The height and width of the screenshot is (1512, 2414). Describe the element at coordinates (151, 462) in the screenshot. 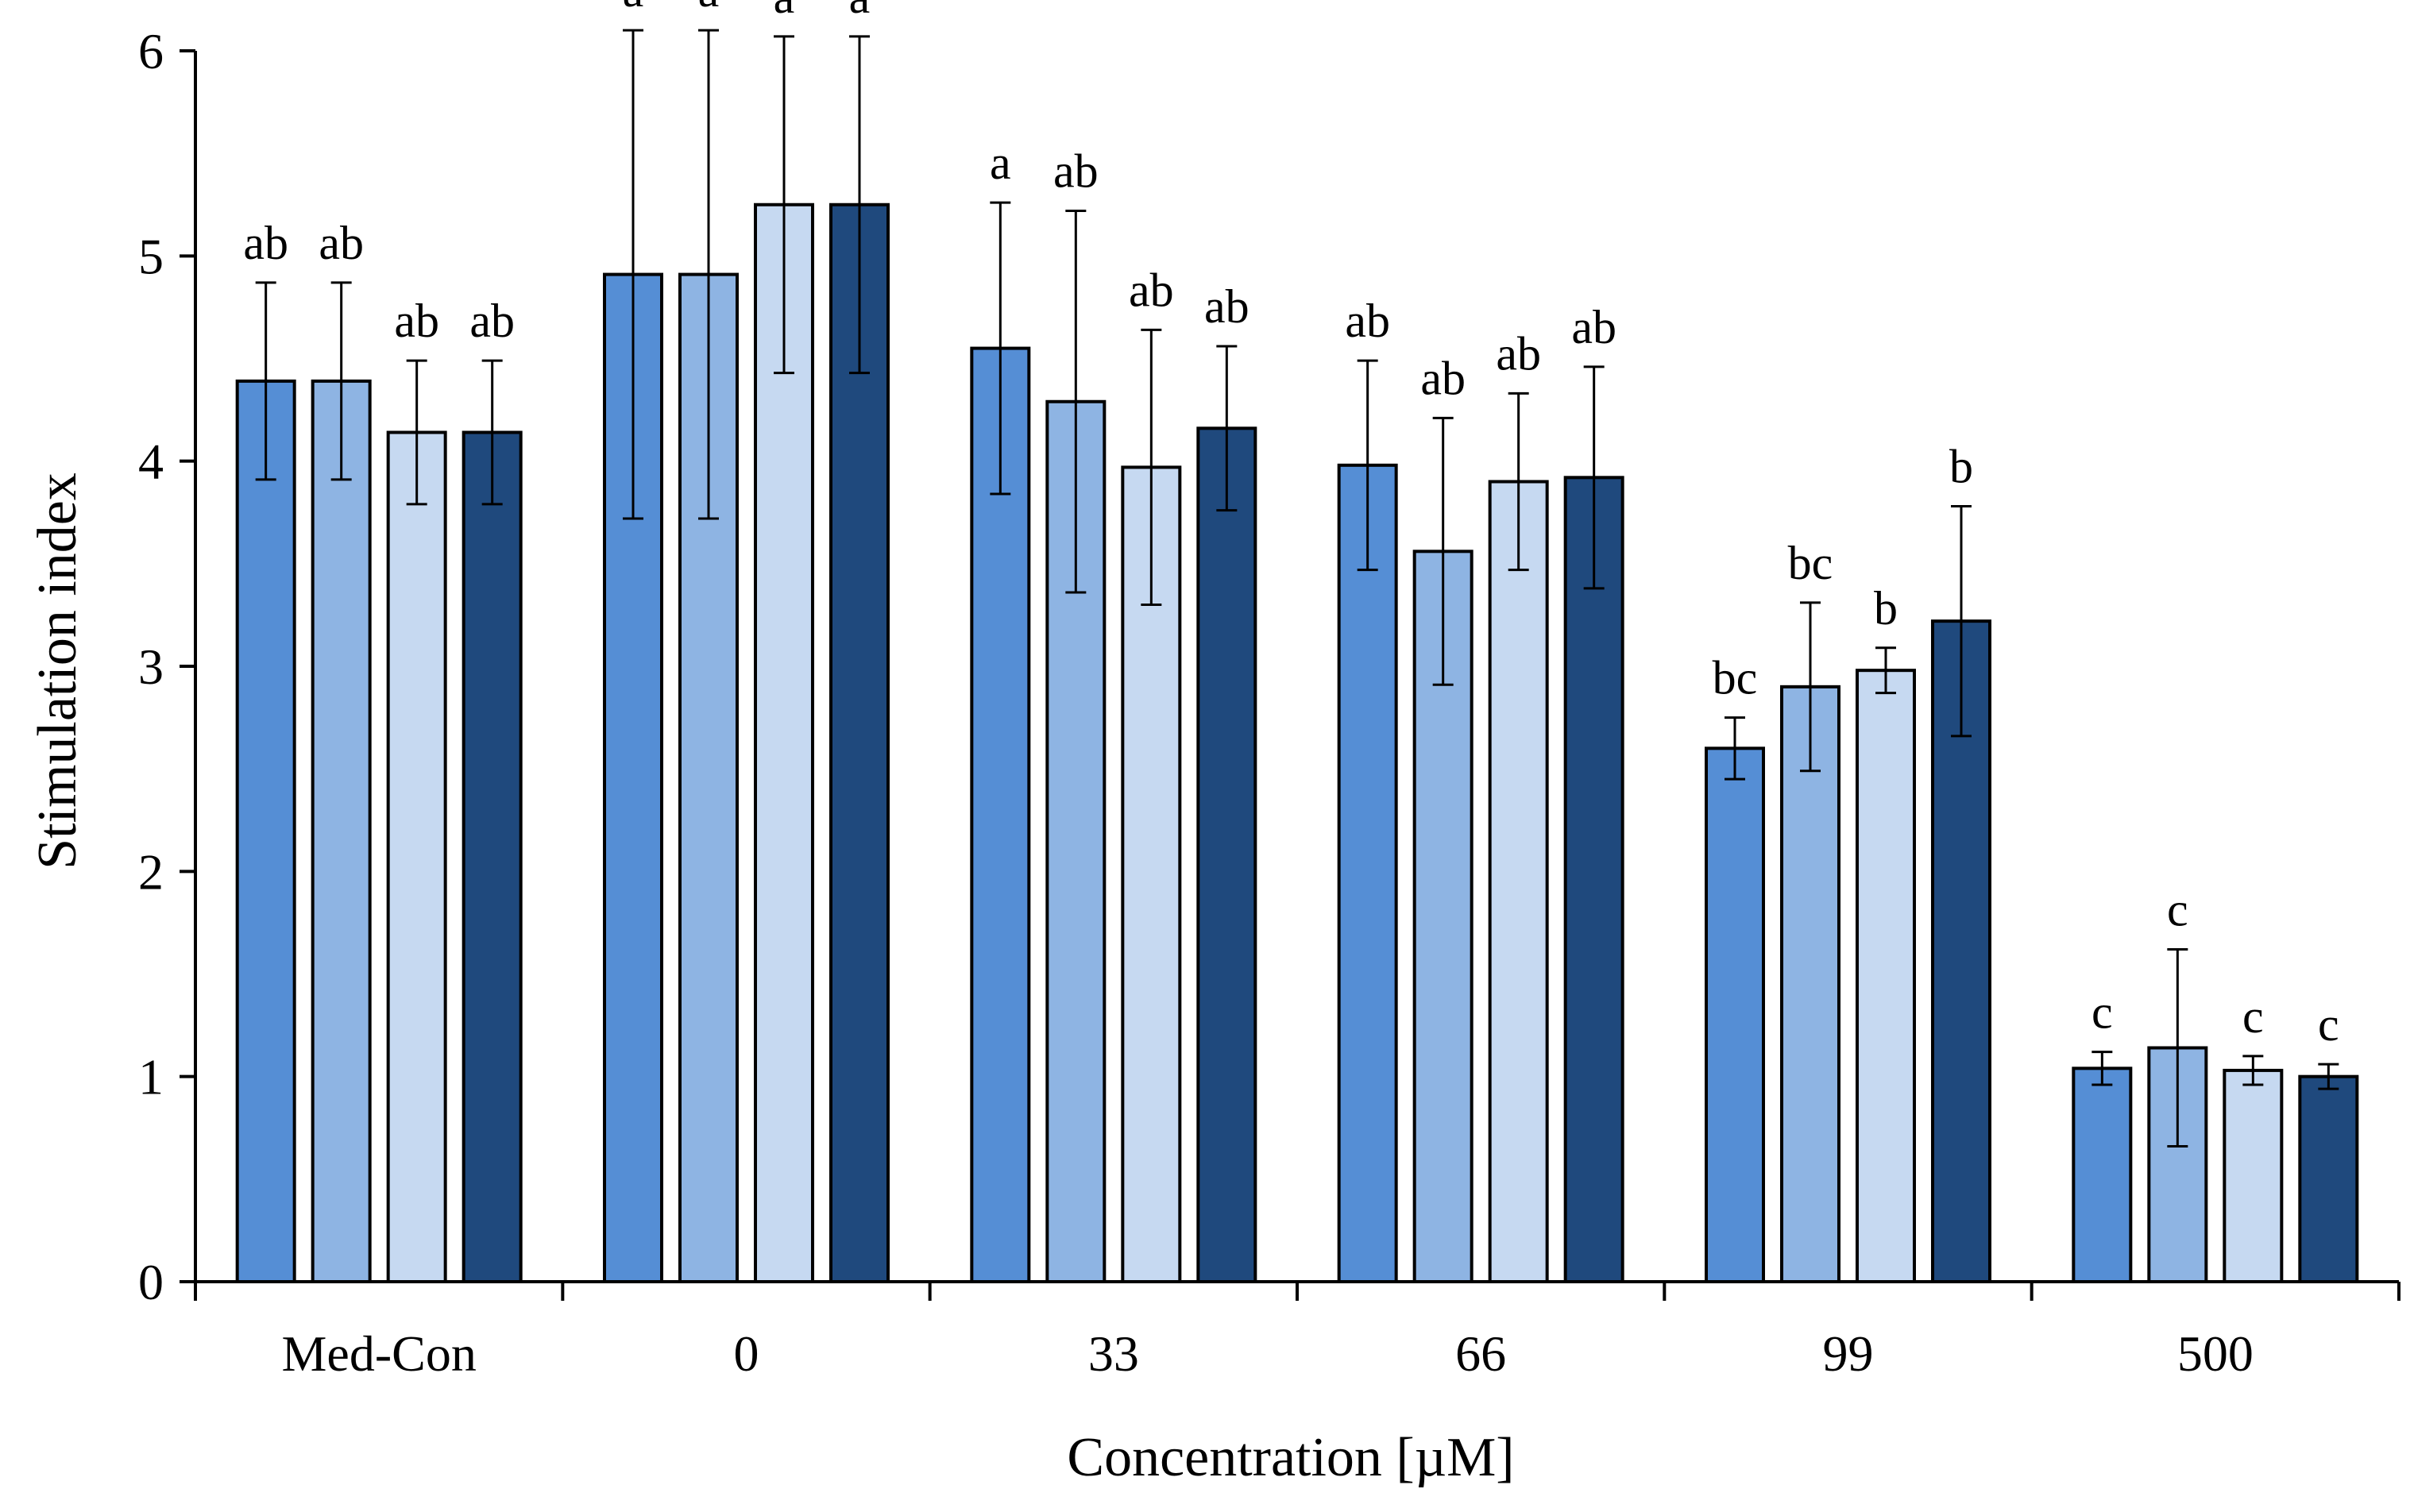

I see `y-tick-label: 4` at that location.